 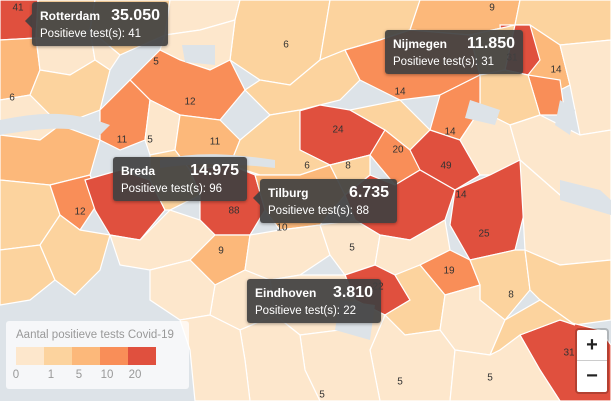 What do you see at coordinates (18, 8) in the screenshot?
I see `municipality-value-label: 41` at bounding box center [18, 8].